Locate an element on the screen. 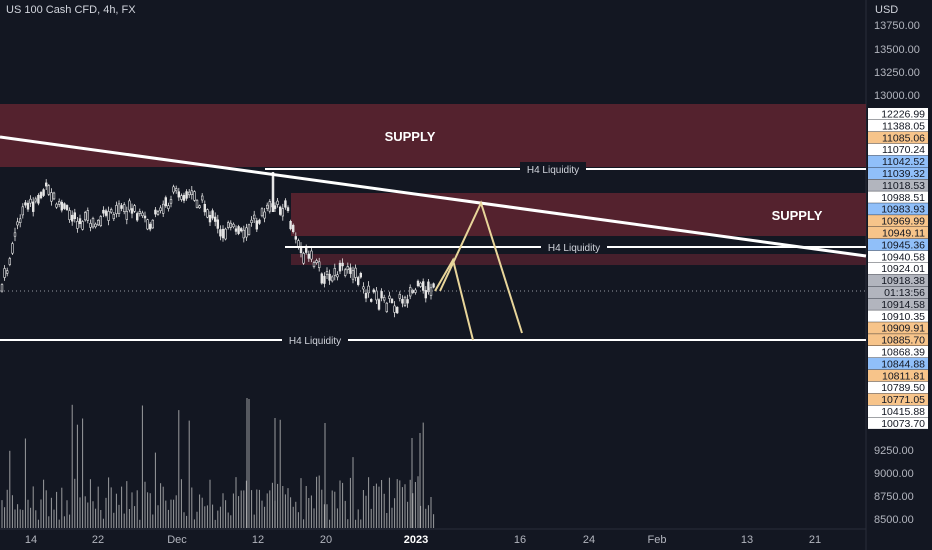 The image size is (932, 550). price-tag: 11070.24 is located at coordinates (903, 150).